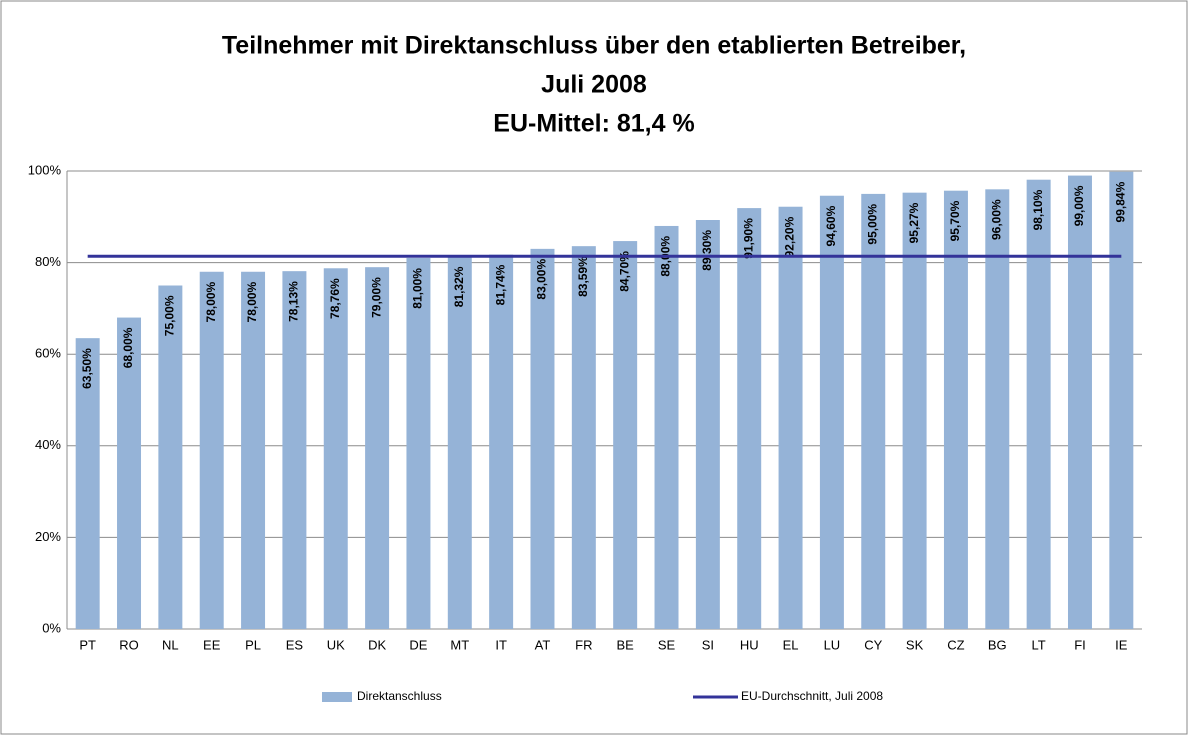  I want to click on y-tick-label: 60%, so click(48, 353).